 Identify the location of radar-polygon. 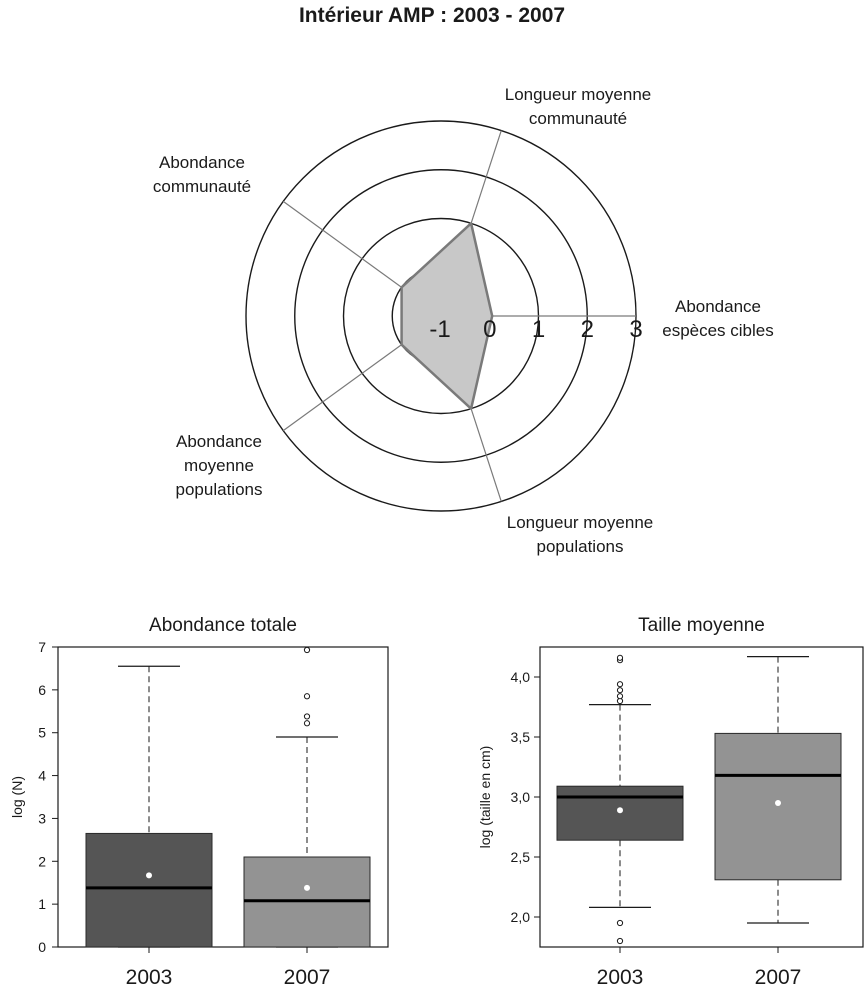
(447, 316).